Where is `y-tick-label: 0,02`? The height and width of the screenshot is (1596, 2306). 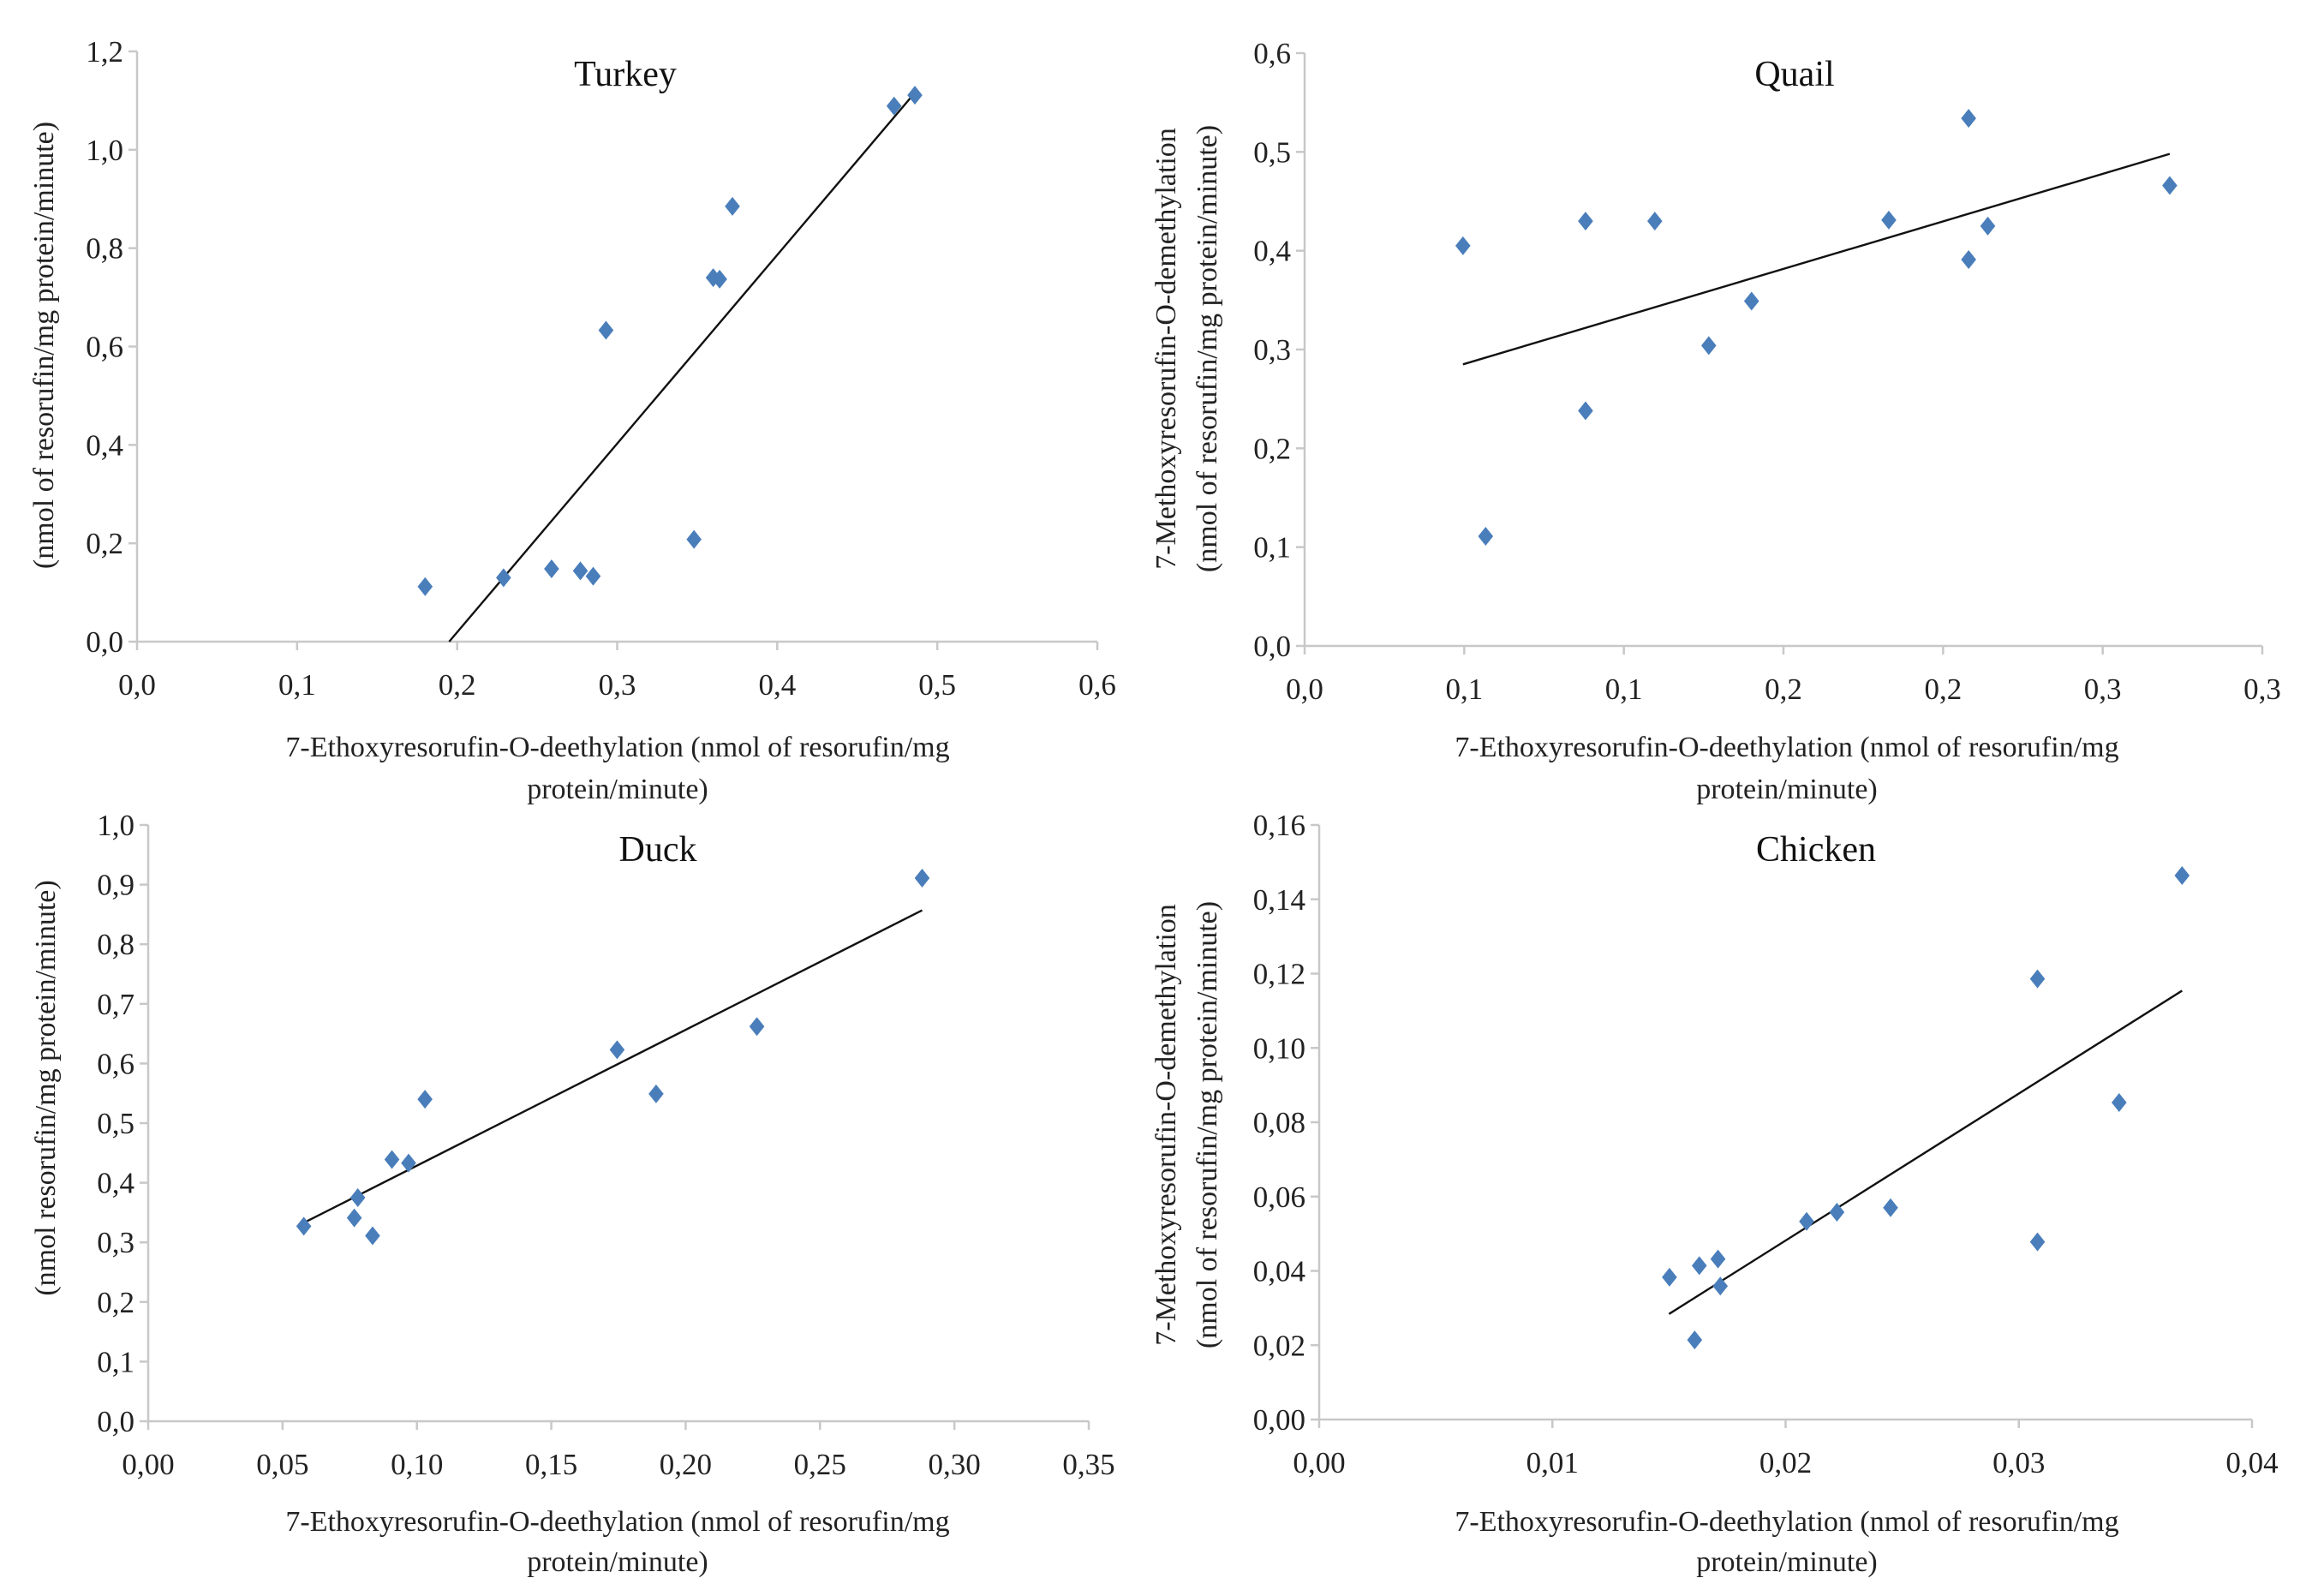 y-tick-label: 0,02 is located at coordinates (1279, 1345).